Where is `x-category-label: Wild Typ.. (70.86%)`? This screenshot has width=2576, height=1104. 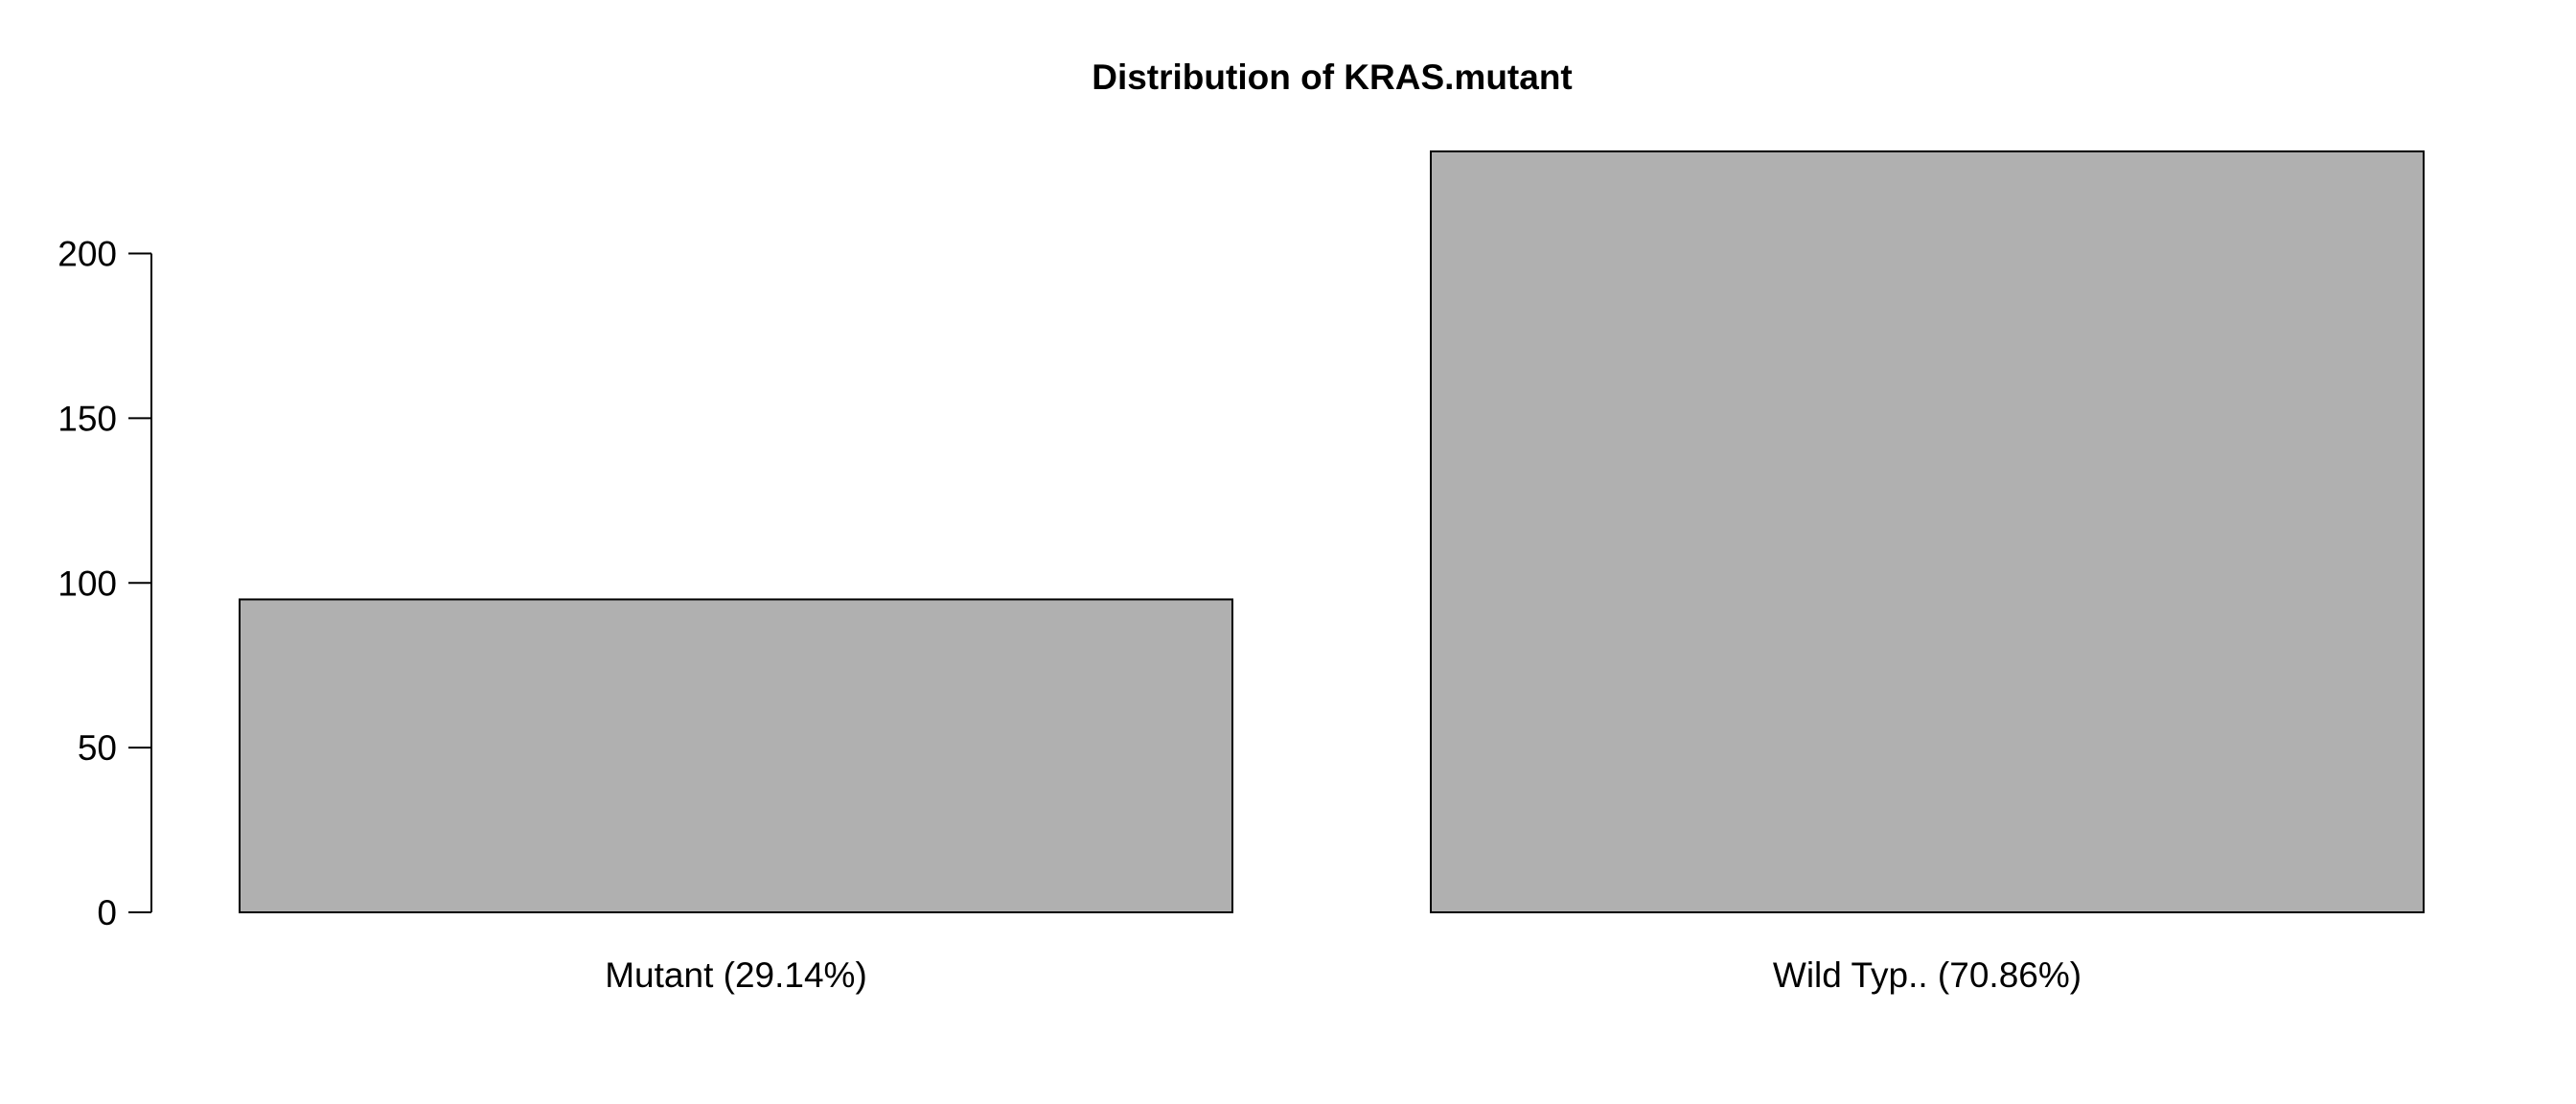
x-category-label: Wild Typ.. (70.86%) is located at coordinates (1927, 975).